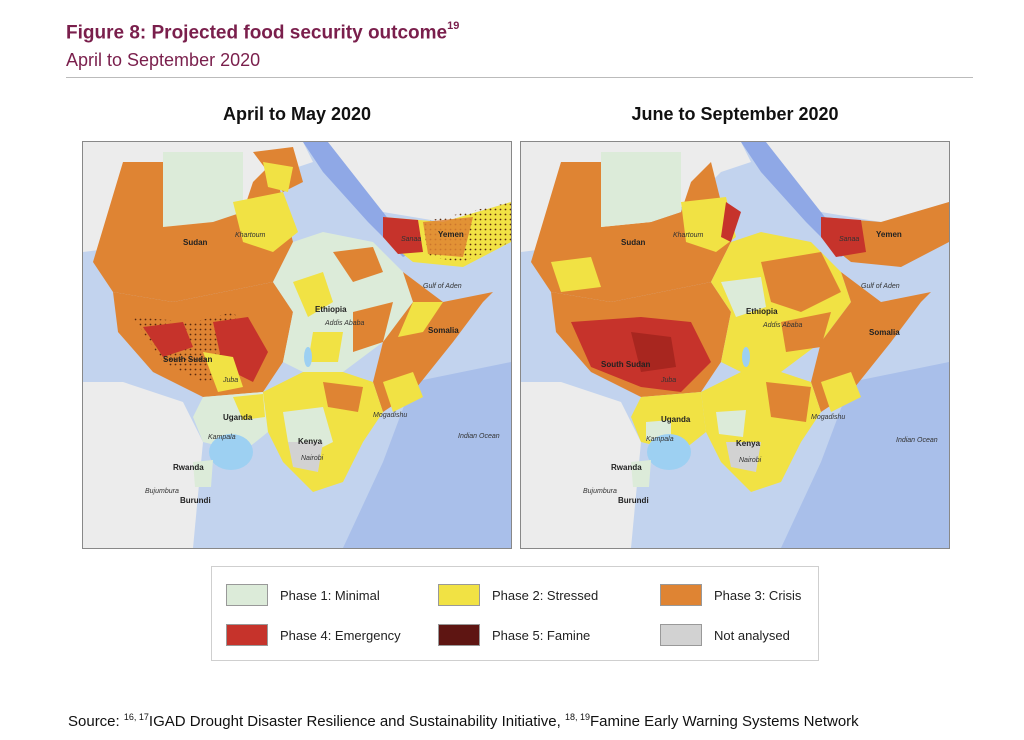 The width and height of the screenshot is (1024, 740). What do you see at coordinates (443, 330) in the screenshot?
I see `label-somalia: Somalia` at bounding box center [443, 330].